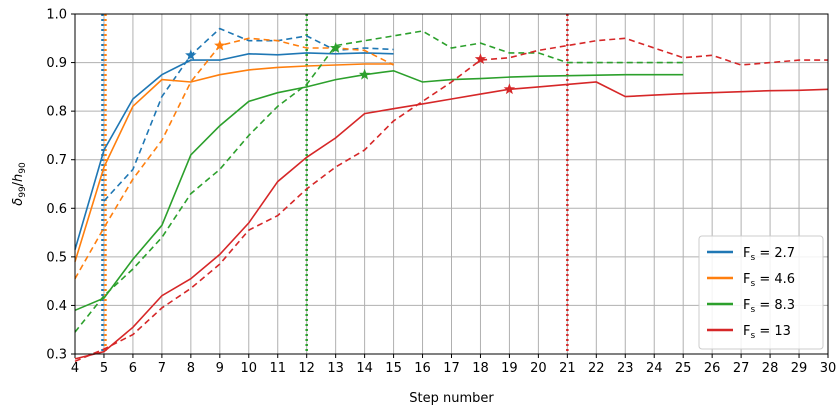  I want to click on x-tick-label: 13, so click(335, 368).